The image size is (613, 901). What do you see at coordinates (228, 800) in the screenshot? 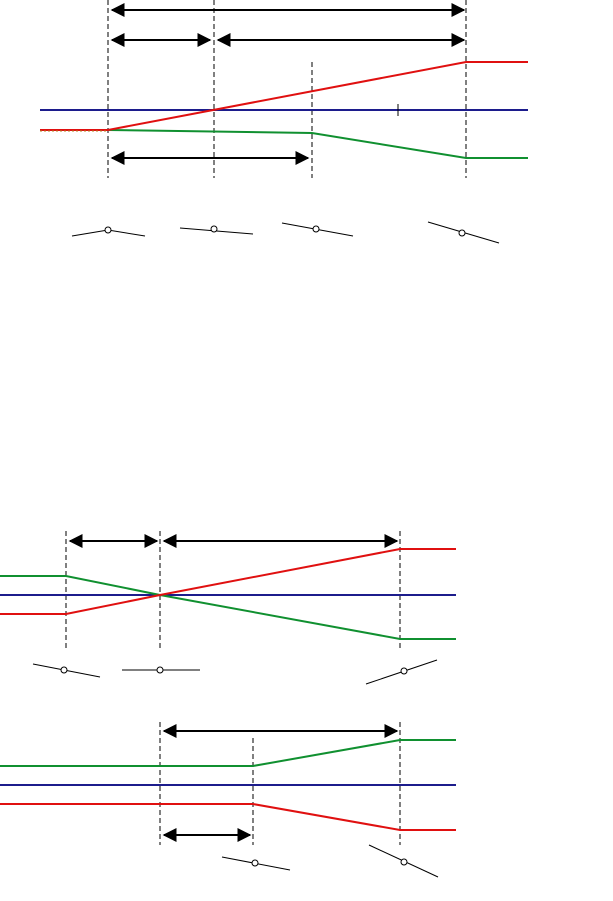
I see `panel-bottom` at bounding box center [228, 800].